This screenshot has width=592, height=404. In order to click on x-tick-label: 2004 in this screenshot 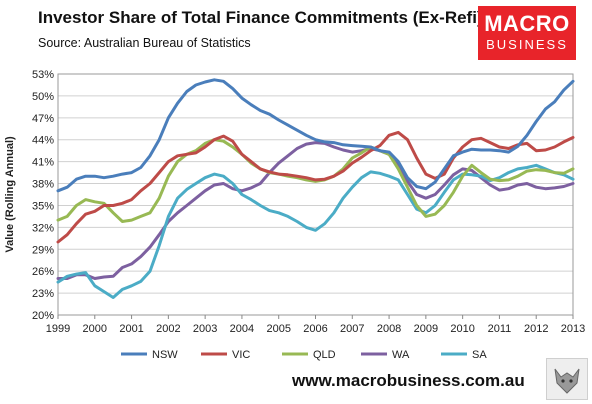, I will do `click(242, 329)`.